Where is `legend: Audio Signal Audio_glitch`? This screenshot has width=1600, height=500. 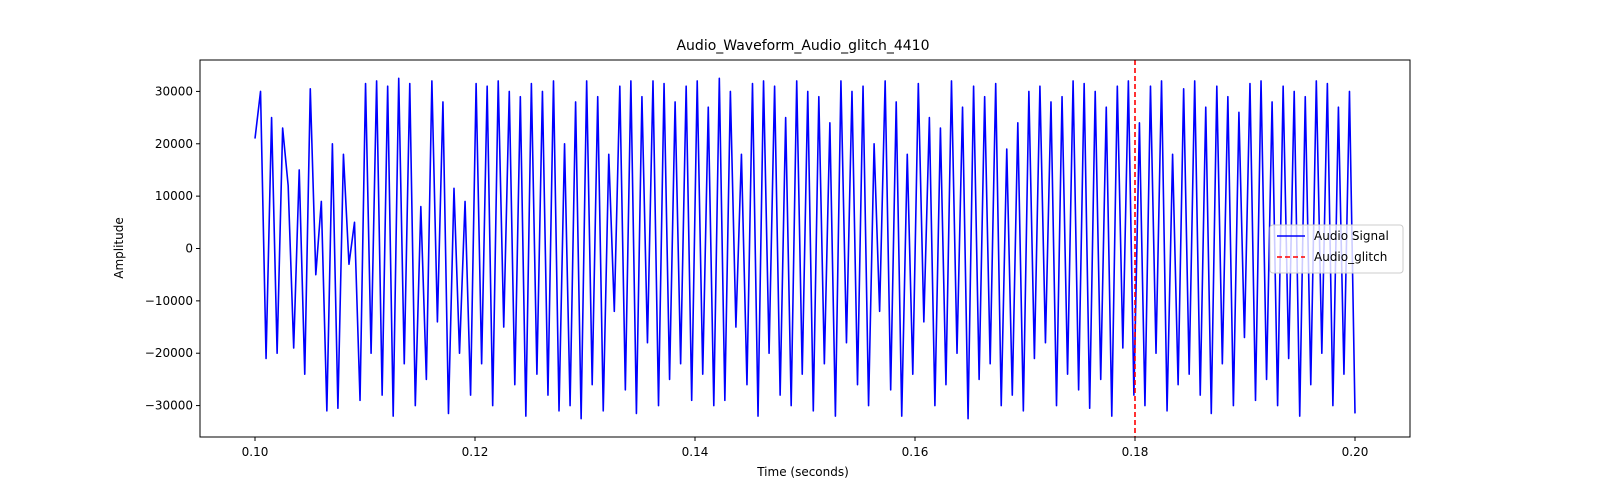
legend: Audio Signal Audio_glitch is located at coordinates (1336, 249).